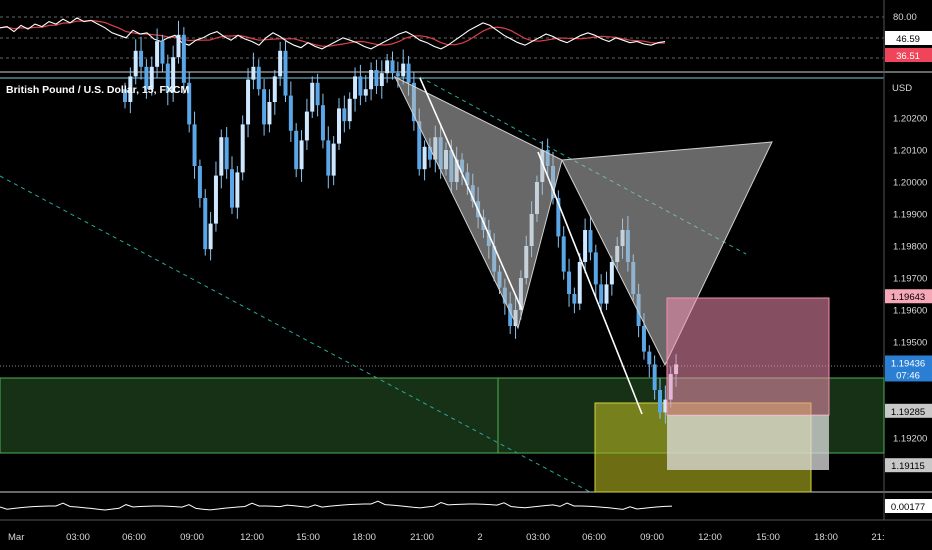  What do you see at coordinates (748, 442) in the screenshot?
I see `take-profit-zone` at bounding box center [748, 442].